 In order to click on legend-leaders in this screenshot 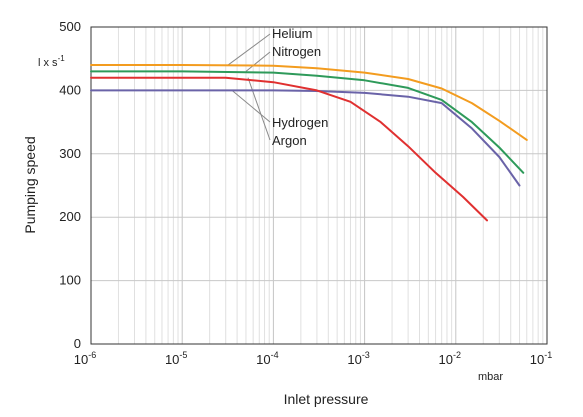, I will do `click(249, 87)`.